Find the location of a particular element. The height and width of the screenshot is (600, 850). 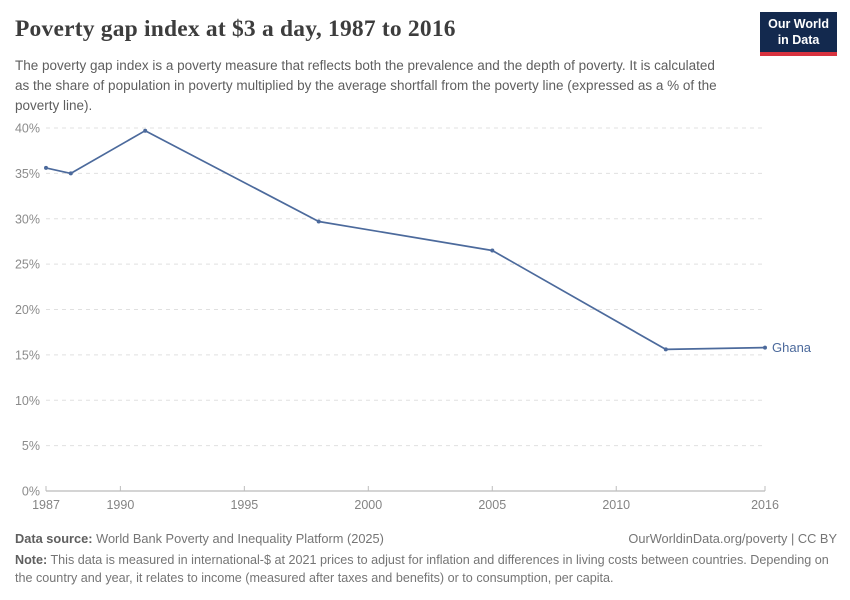

logo-line-1: Our World is located at coordinates (798, 24).